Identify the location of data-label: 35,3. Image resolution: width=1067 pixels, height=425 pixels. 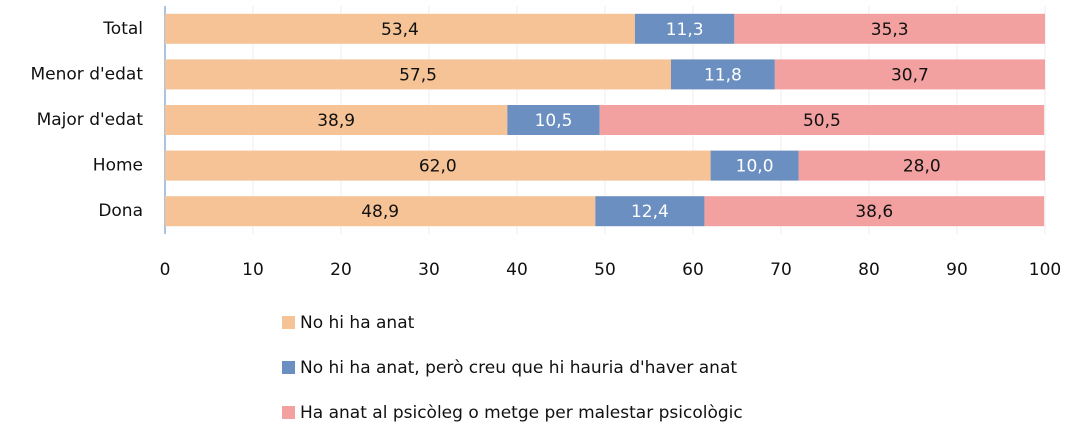
(890, 30).